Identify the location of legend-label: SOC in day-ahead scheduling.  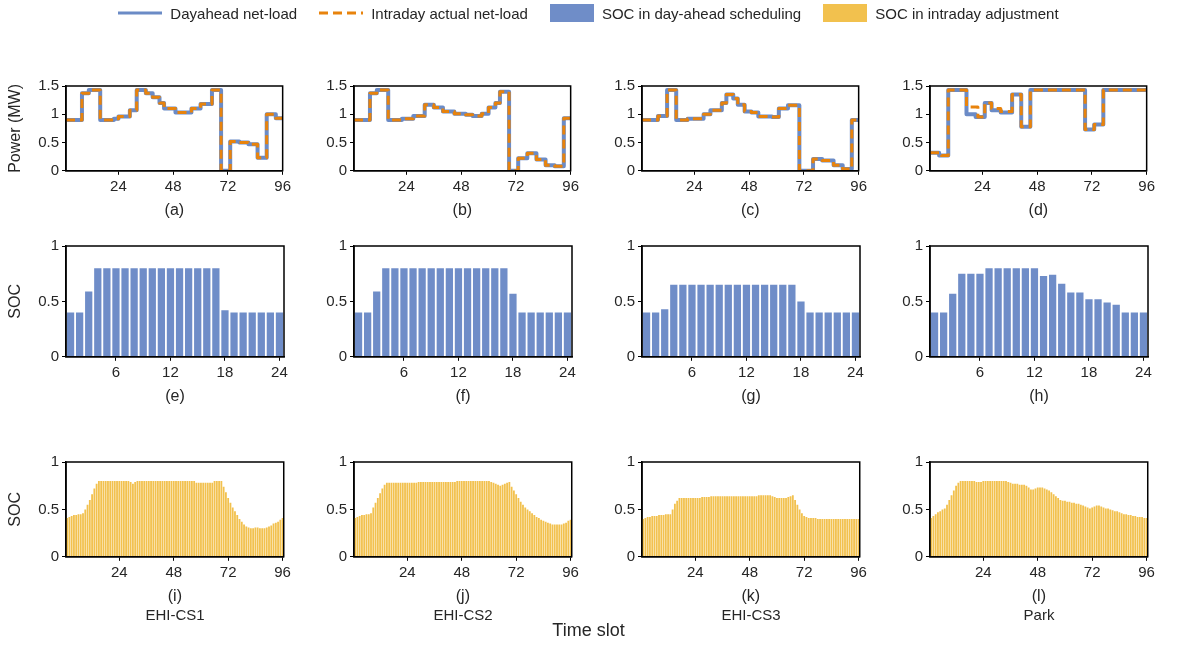
(701, 13).